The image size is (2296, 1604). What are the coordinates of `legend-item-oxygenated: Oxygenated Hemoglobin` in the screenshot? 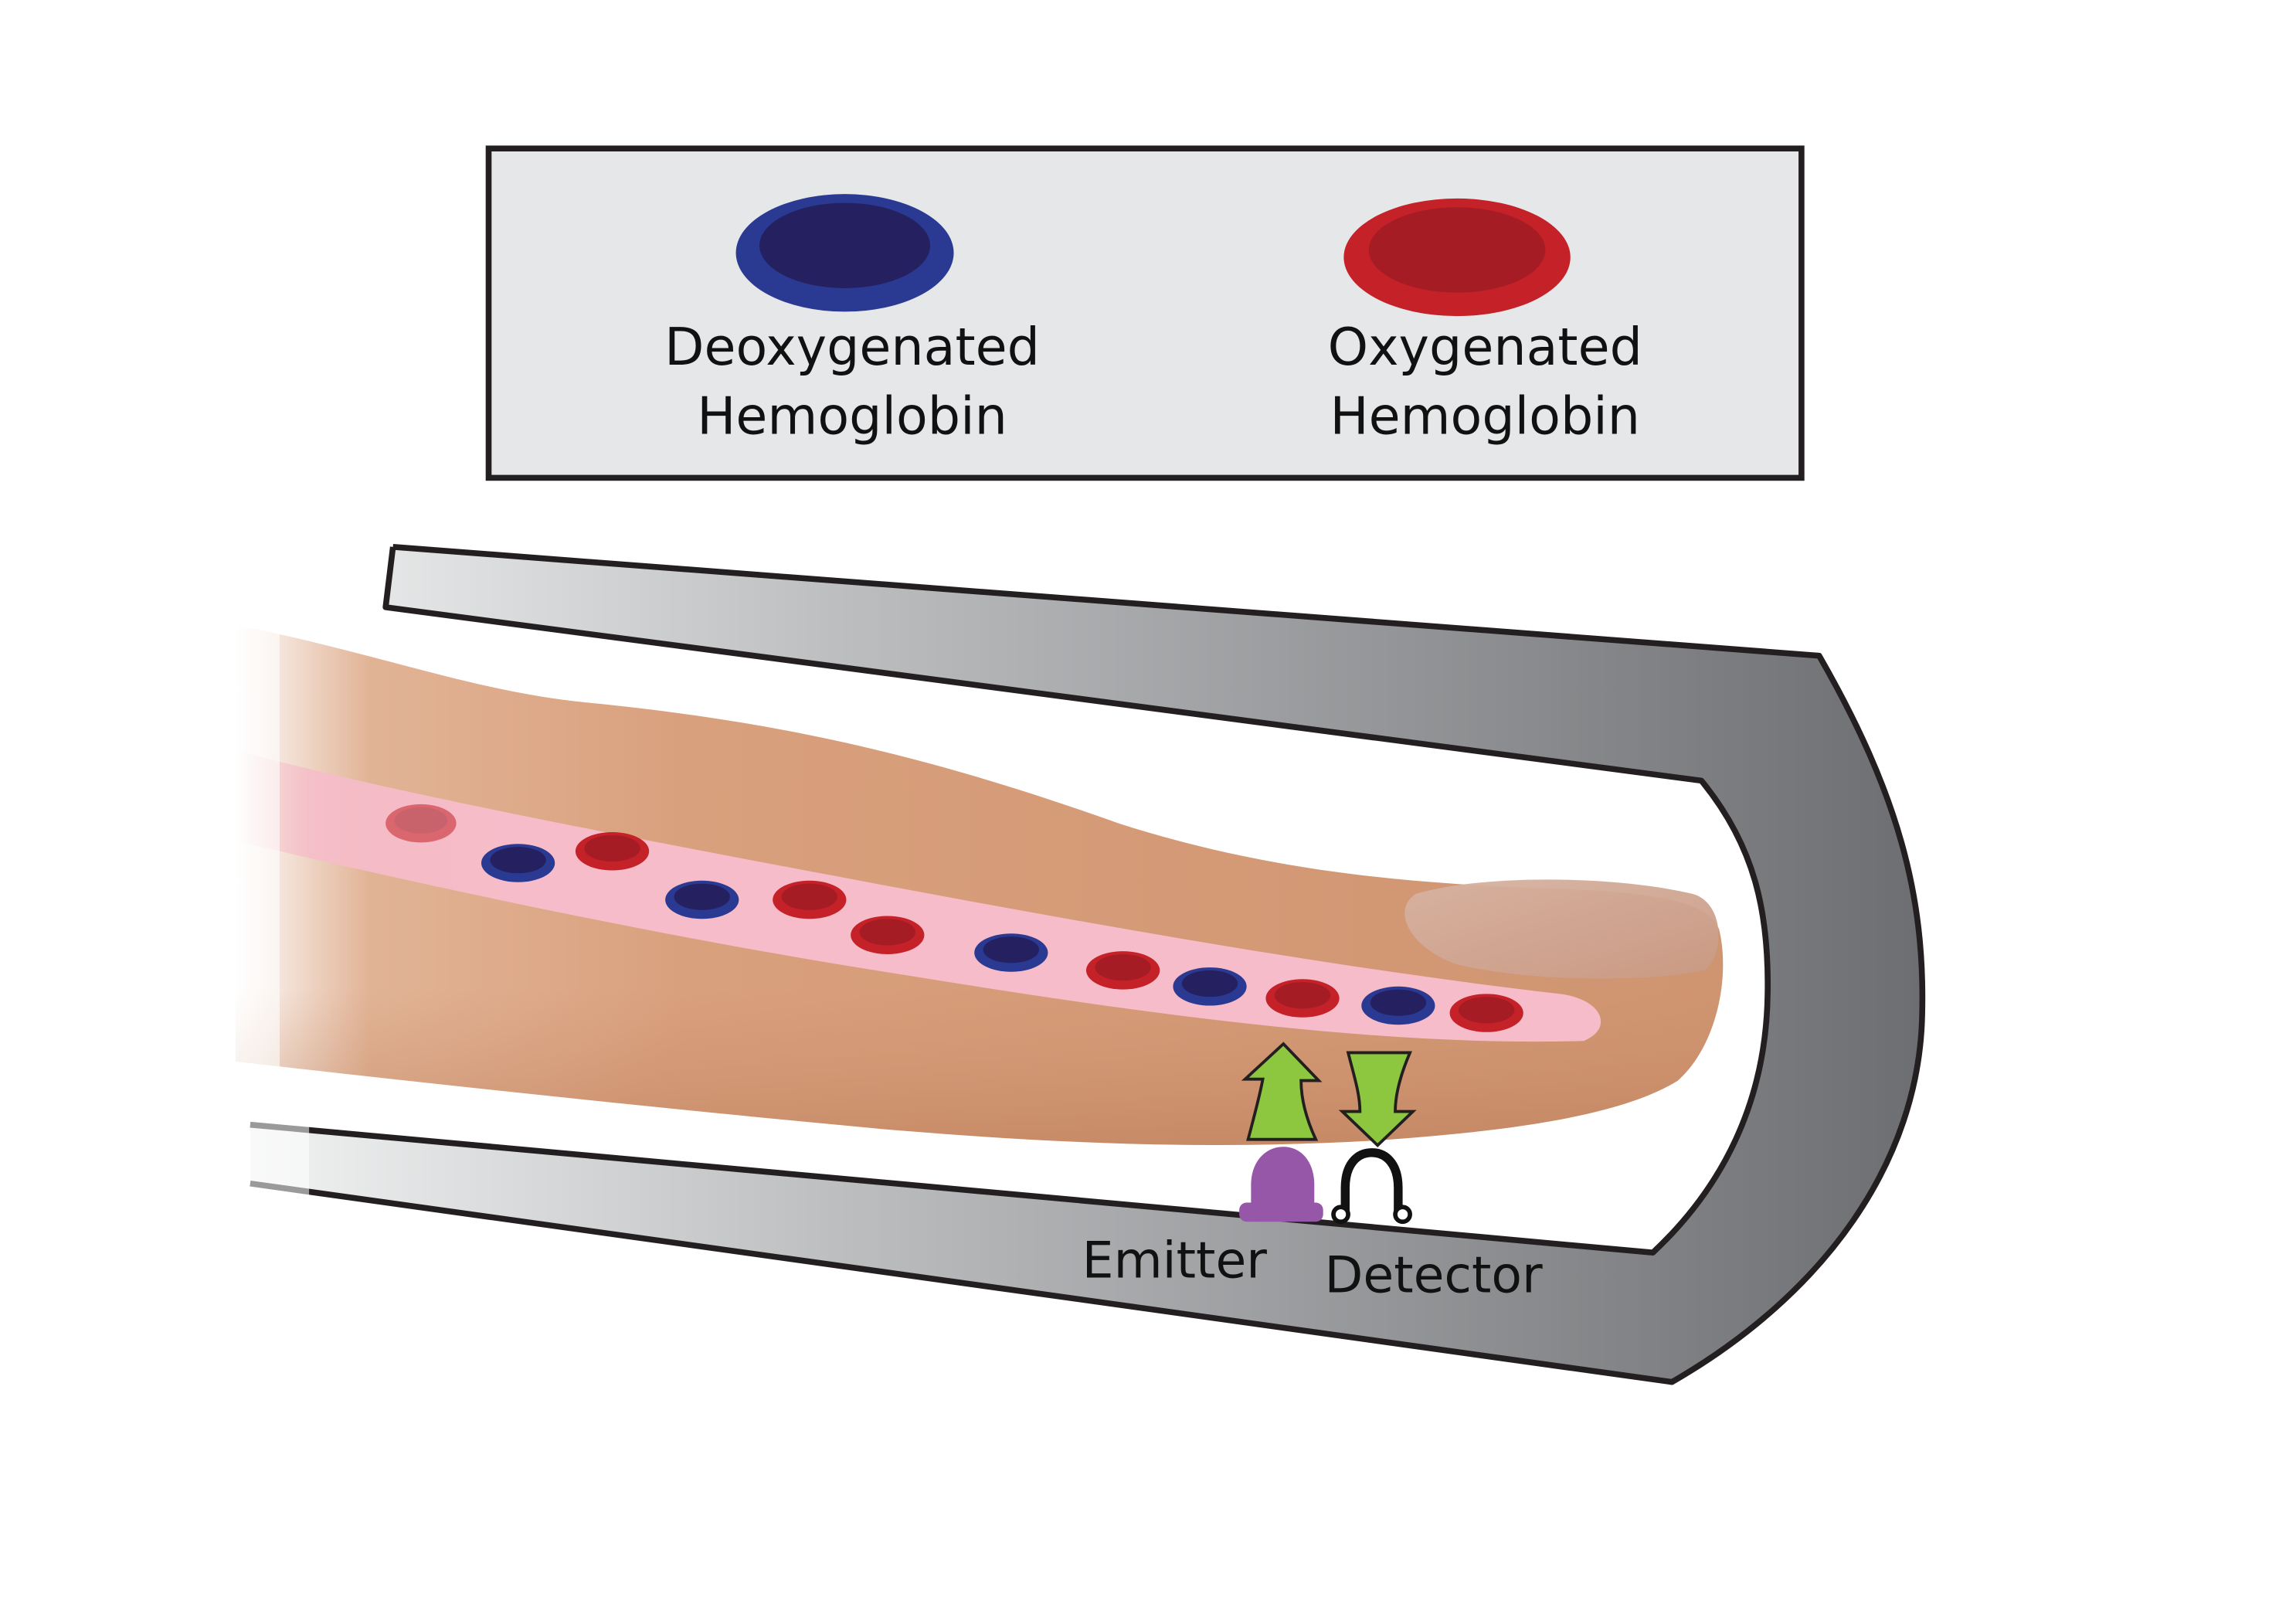 It's located at (1485, 322).